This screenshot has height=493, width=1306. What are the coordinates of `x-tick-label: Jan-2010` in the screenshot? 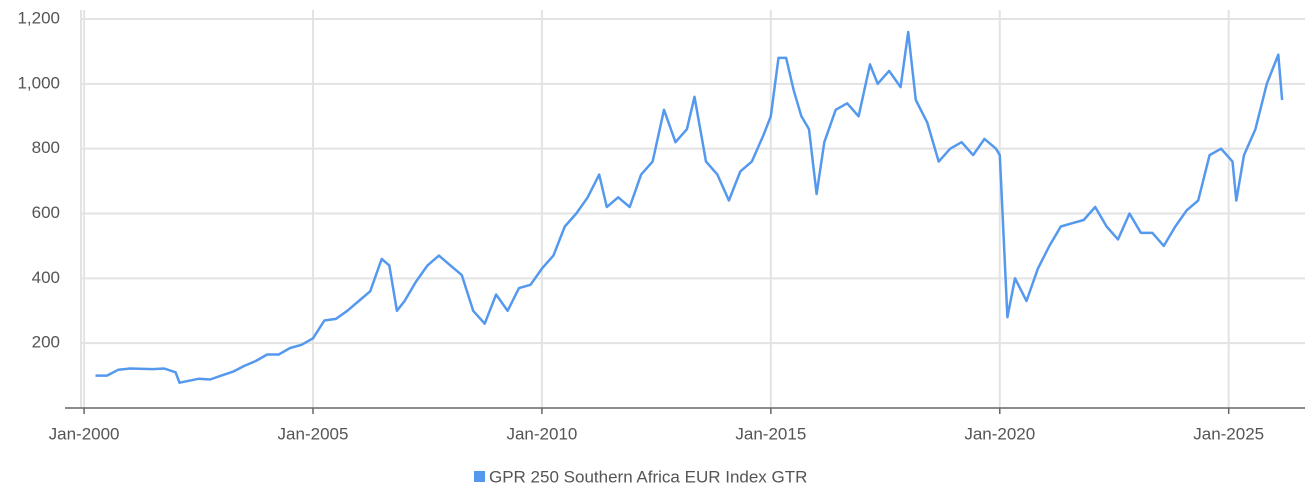 It's located at (541, 433).